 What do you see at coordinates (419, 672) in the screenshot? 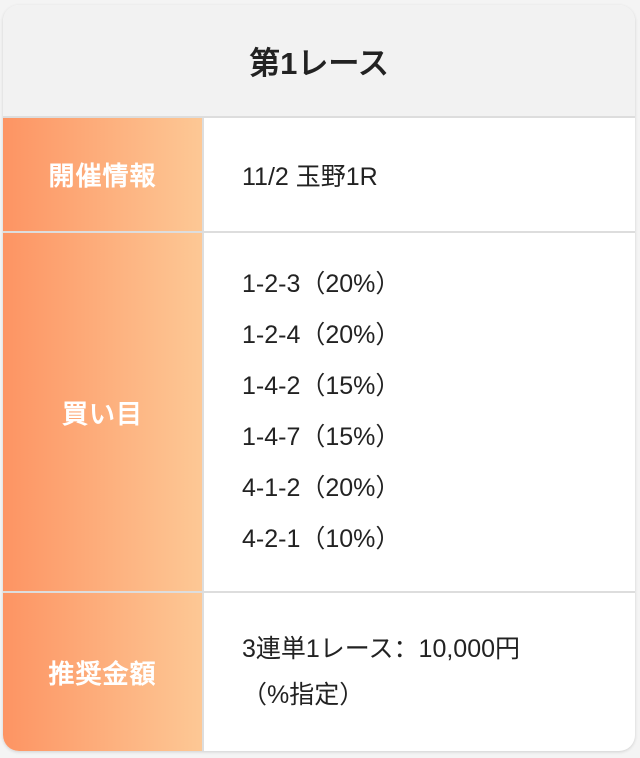
I see `value-amount: 3連単1レース：10,000円 （%指定）` at bounding box center [419, 672].